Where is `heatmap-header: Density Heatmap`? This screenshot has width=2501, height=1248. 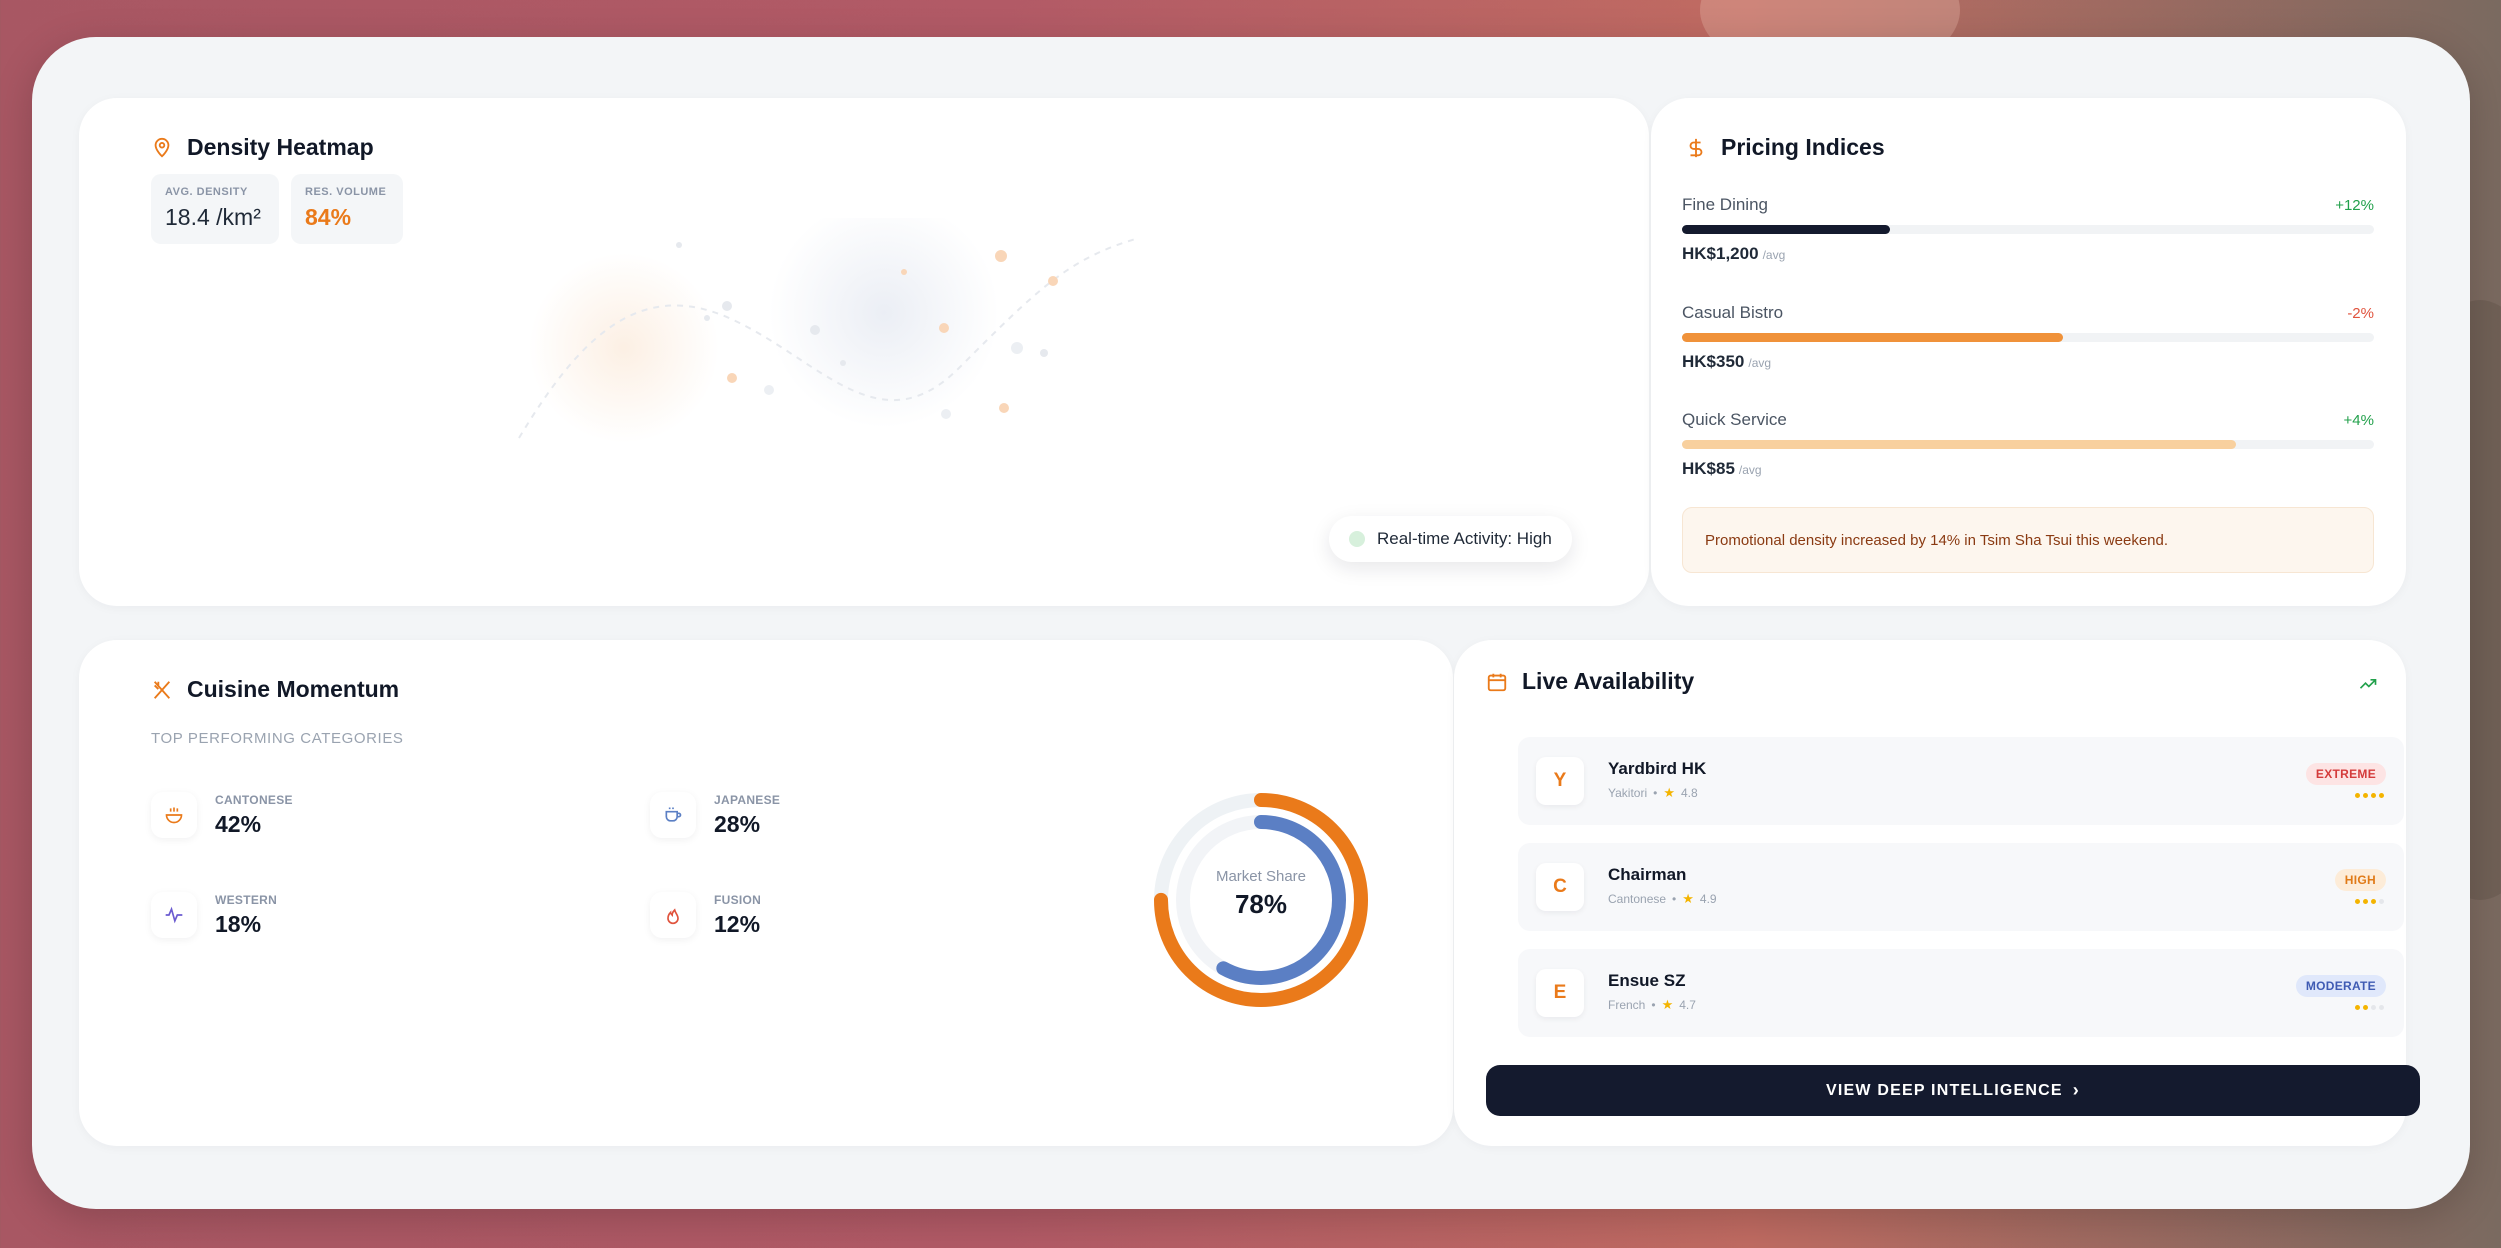 heatmap-header: Density Heatmap is located at coordinates (262, 147).